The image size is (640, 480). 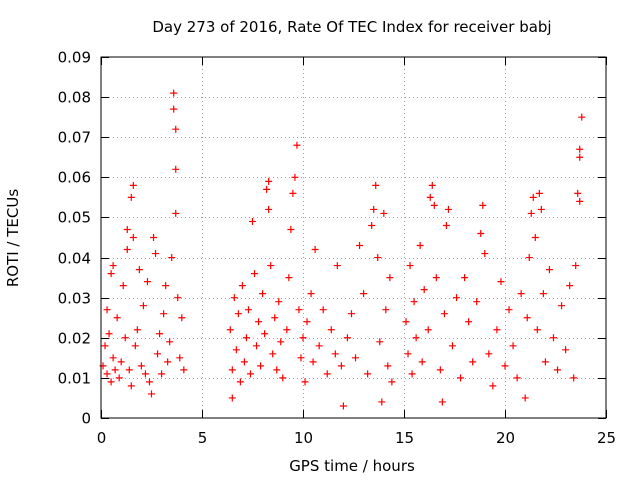 What do you see at coordinates (404, 438) in the screenshot?
I see `x-tick-label: 15` at bounding box center [404, 438].